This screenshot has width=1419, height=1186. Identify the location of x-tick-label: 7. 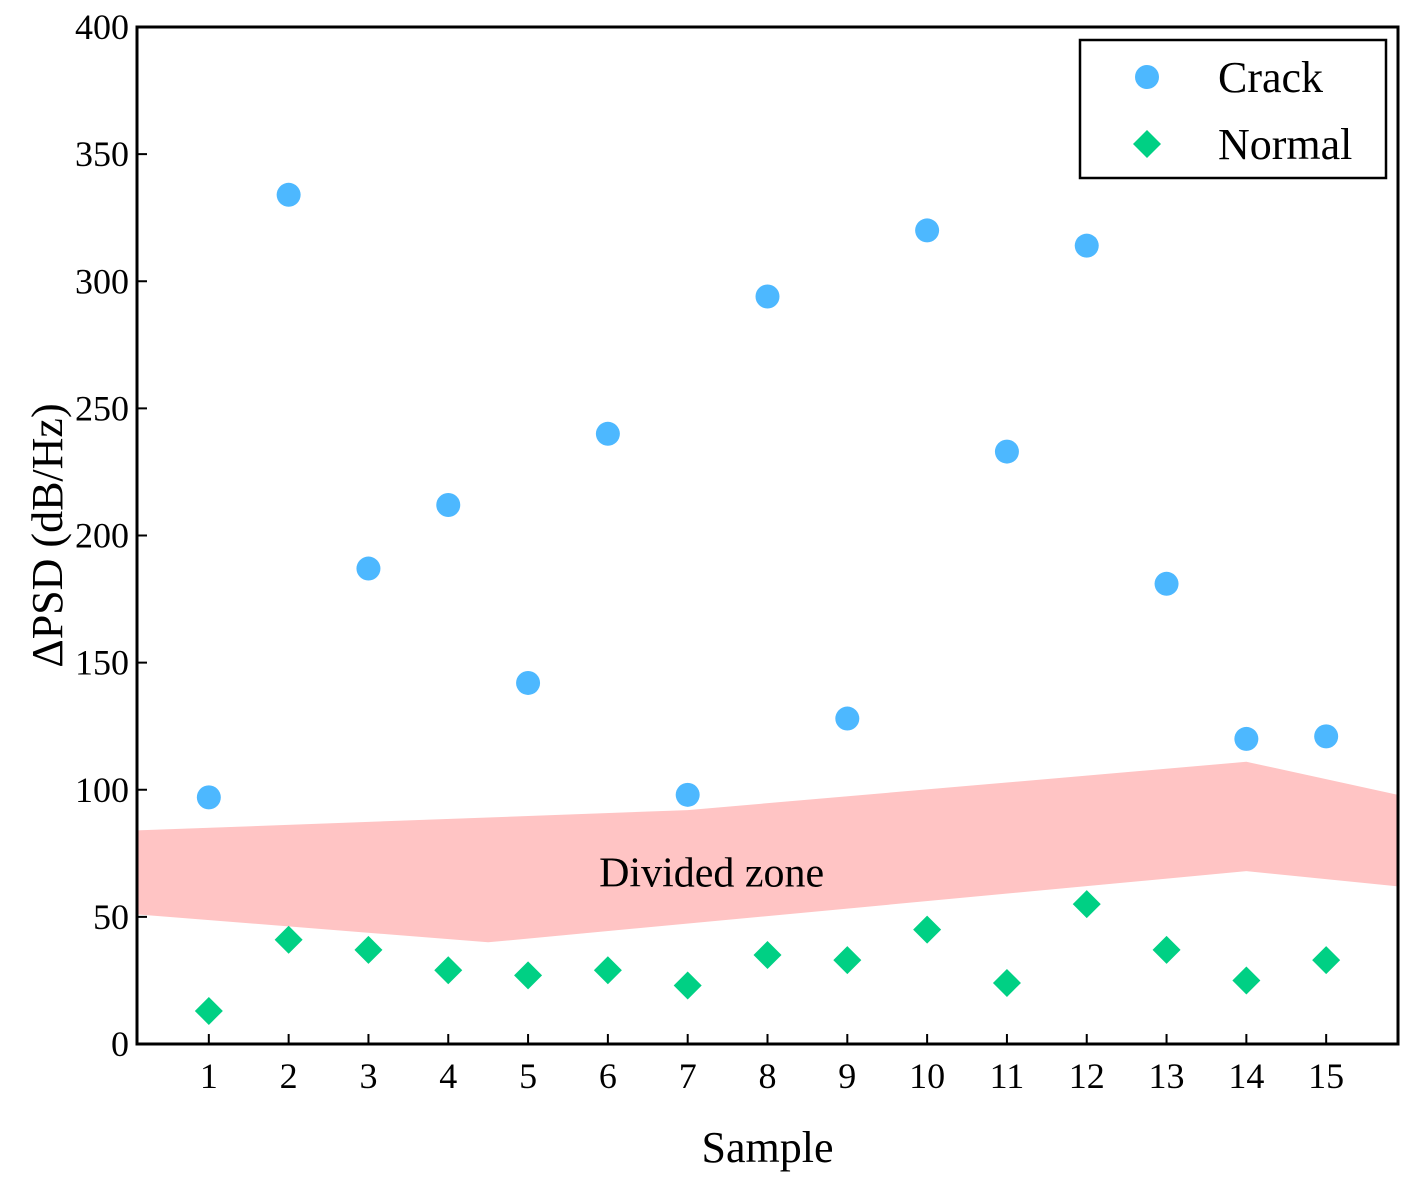
(688, 1076).